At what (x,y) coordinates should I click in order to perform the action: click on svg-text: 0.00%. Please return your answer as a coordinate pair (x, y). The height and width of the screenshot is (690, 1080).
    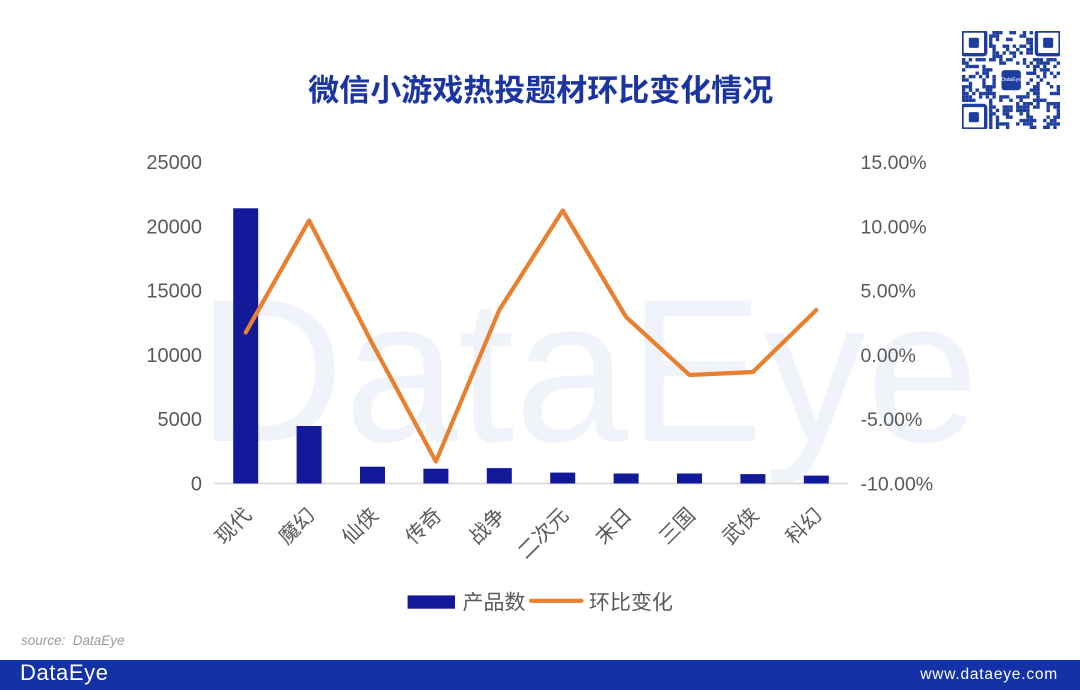
    Looking at the image, I should click on (888, 356).